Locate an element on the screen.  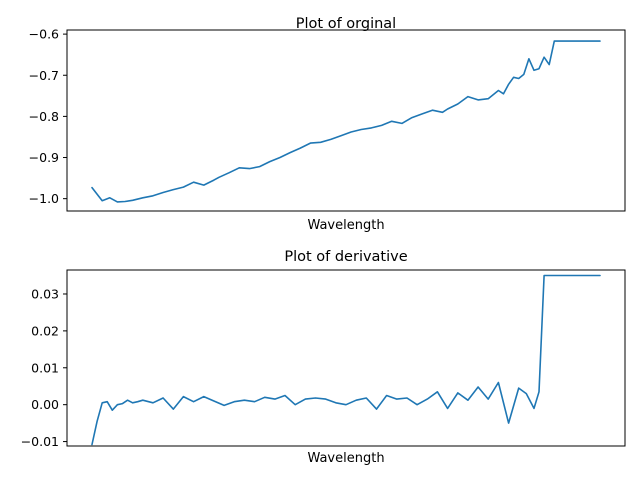
bottom-chart-title: Plot of derivative is located at coordinates (345, 257).